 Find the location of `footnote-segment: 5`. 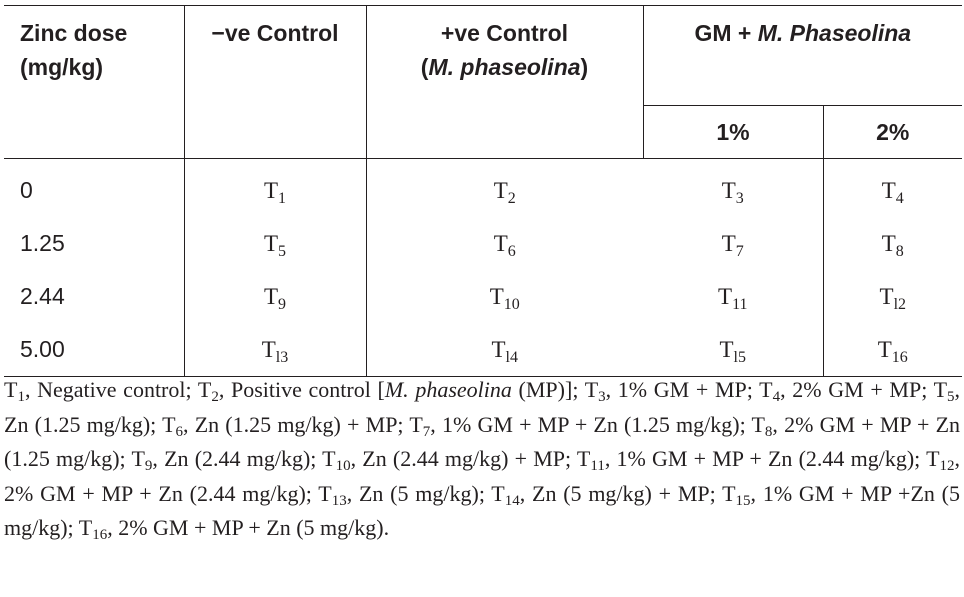

footnote-segment: 5 is located at coordinates (951, 397).